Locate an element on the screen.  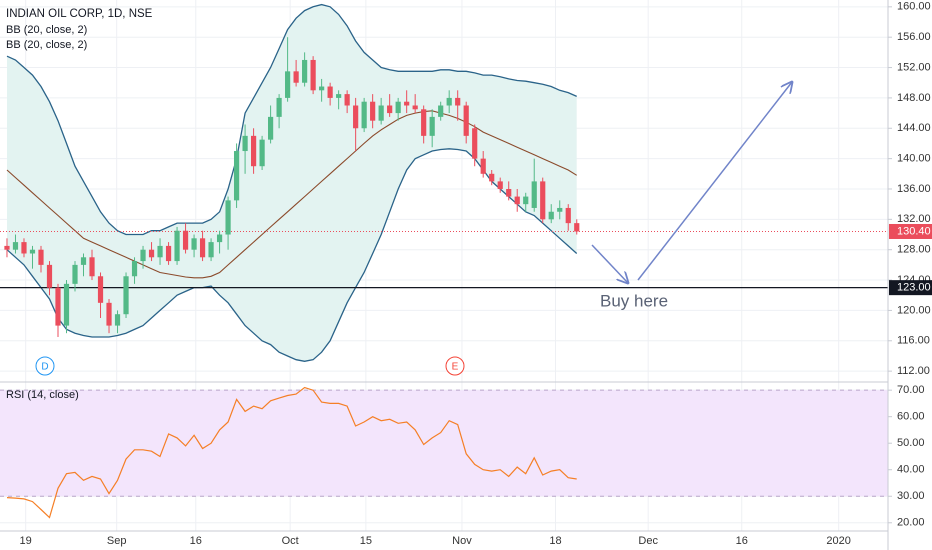
x-tick-label: Nov is located at coordinates (462, 541).